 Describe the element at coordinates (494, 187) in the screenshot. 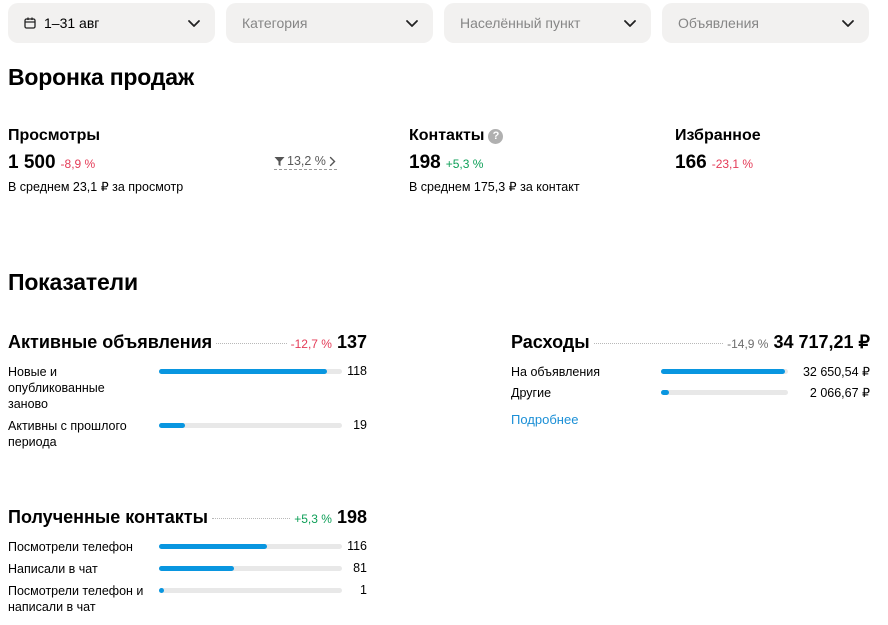

I see `contacts-subtitle: В среднем 175,3 ₽ за контакт` at that location.